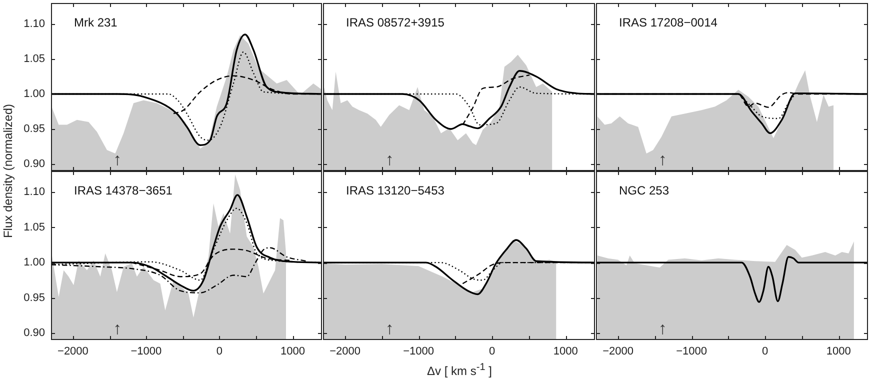 The width and height of the screenshot is (872, 379). I want to click on text: Mrk 231, so click(96, 22).